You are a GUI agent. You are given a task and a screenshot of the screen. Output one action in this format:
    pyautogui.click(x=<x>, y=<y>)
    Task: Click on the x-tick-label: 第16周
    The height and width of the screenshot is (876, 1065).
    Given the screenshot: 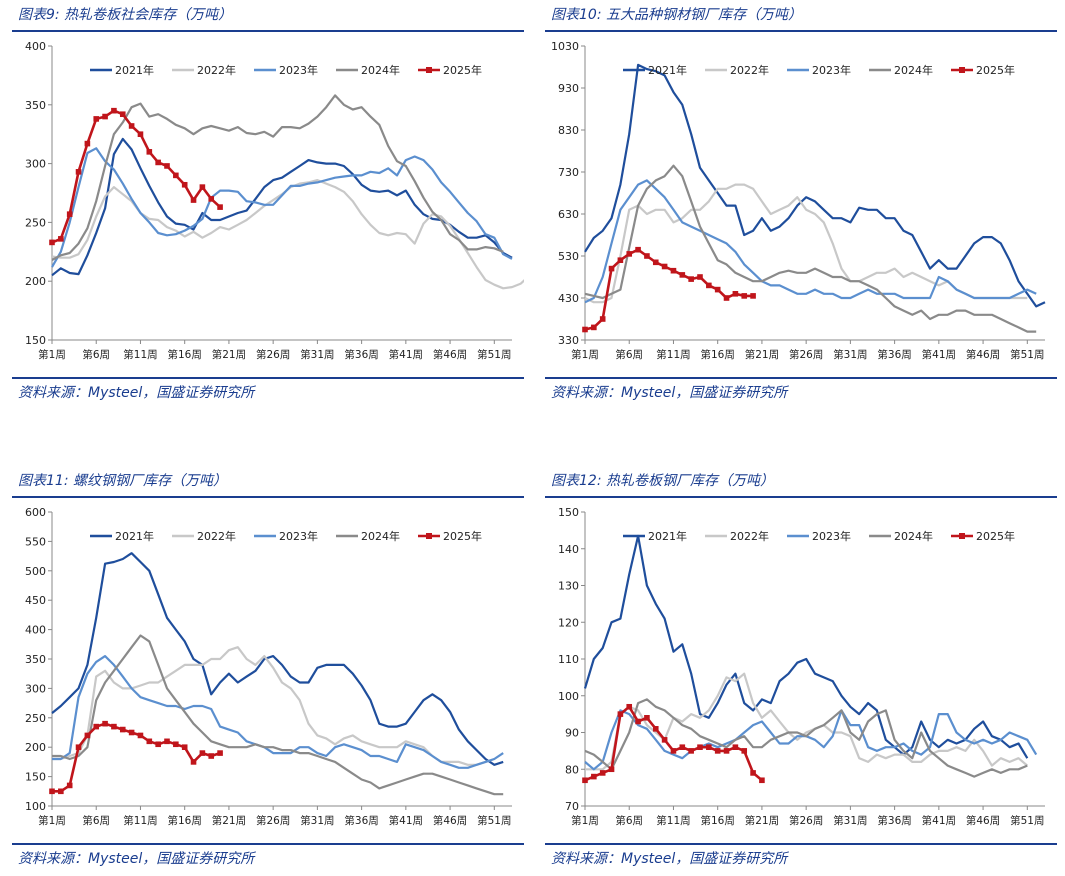 What is the action you would take?
    pyautogui.click(x=718, y=820)
    